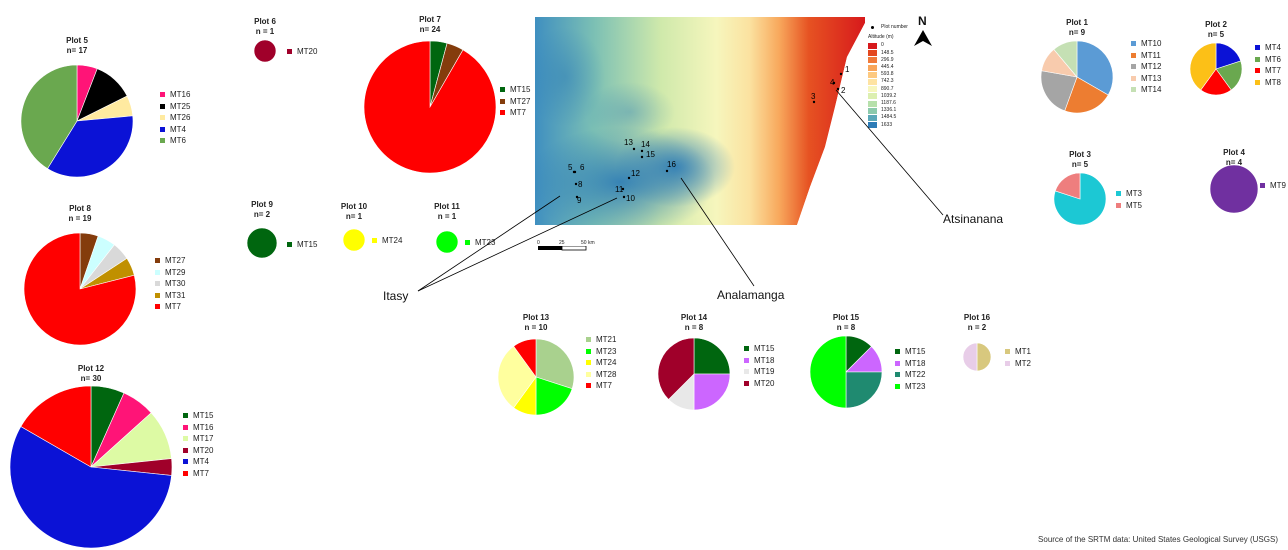  What do you see at coordinates (175, 295) in the screenshot?
I see `legend-label: MT31` at bounding box center [175, 295].